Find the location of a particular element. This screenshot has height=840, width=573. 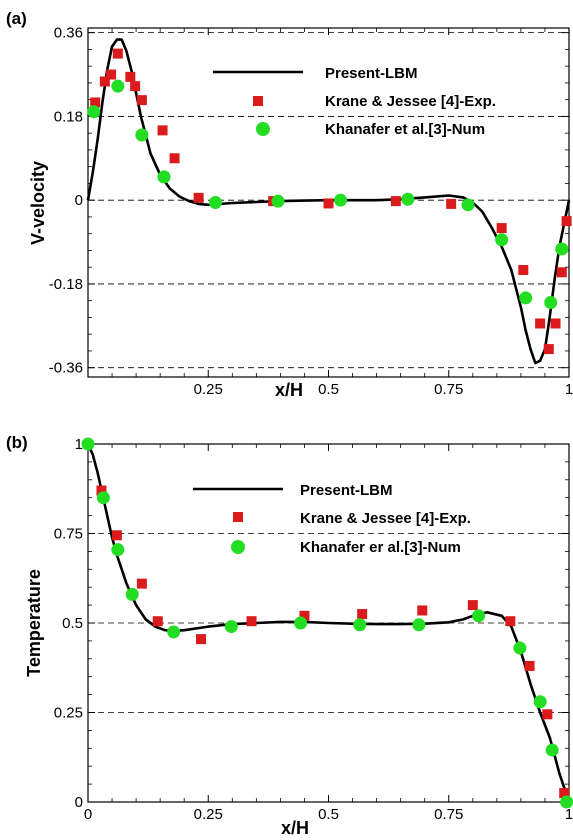

legend-b-item-2: Krane & Jessee [4]-Exp. is located at coordinates (385, 518).